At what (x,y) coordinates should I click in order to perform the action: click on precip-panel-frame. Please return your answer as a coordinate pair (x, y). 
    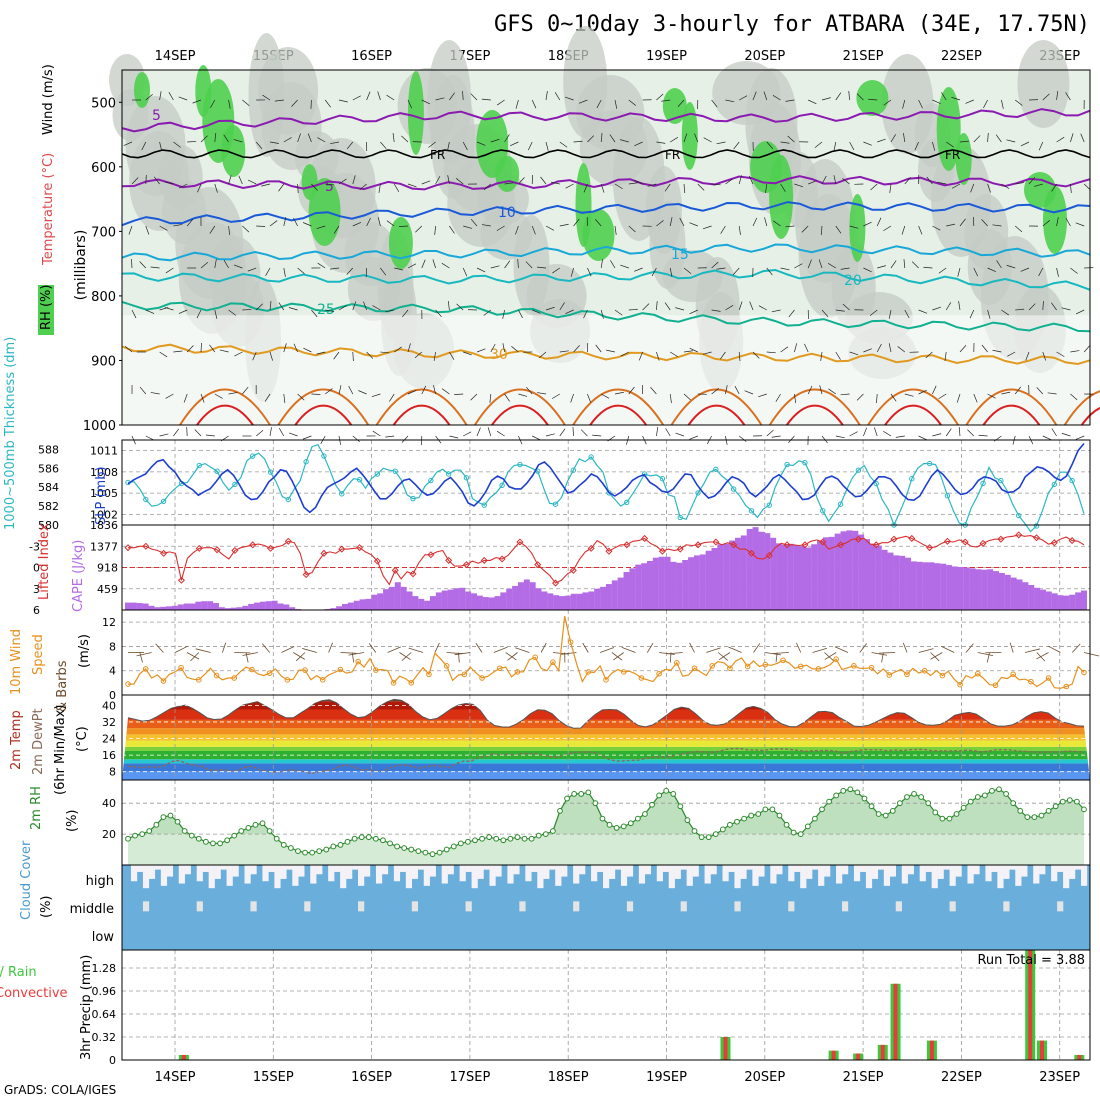
    Looking at the image, I should click on (606, 1005).